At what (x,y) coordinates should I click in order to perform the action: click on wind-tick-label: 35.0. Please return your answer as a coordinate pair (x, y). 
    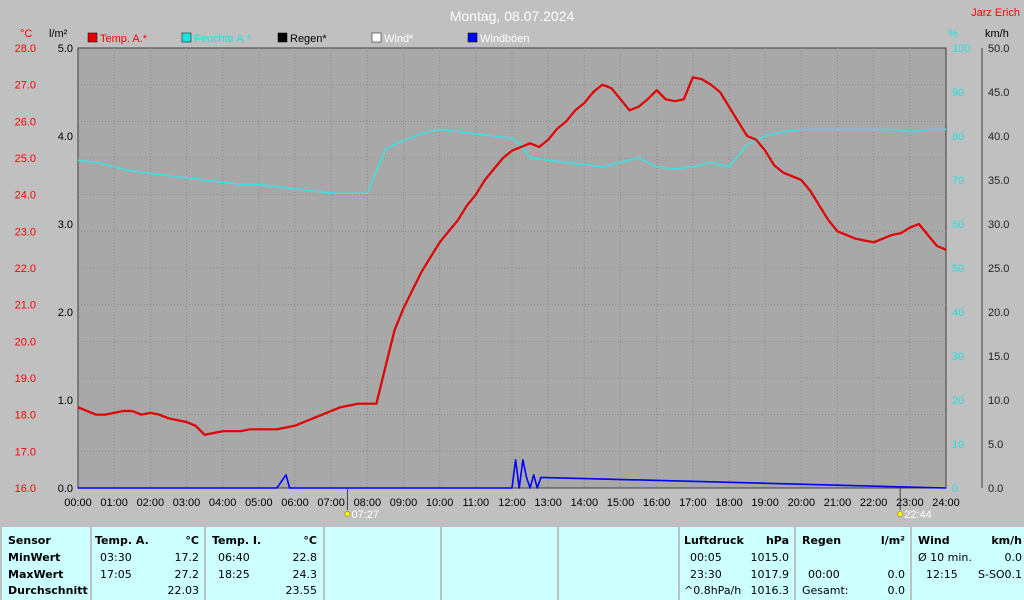
    Looking at the image, I should click on (998, 181).